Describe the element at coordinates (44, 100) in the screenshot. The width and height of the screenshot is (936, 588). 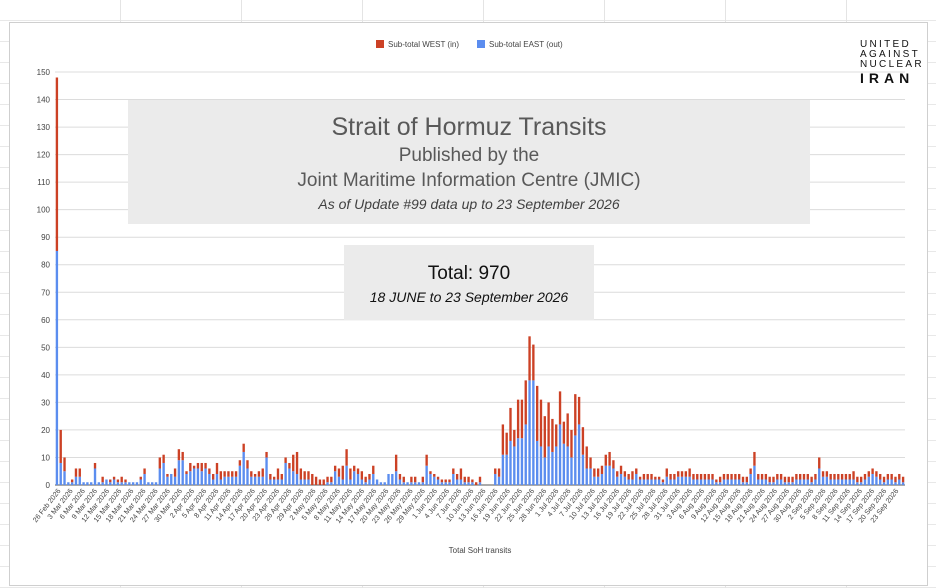
I see `y-tick-label: 140` at that location.